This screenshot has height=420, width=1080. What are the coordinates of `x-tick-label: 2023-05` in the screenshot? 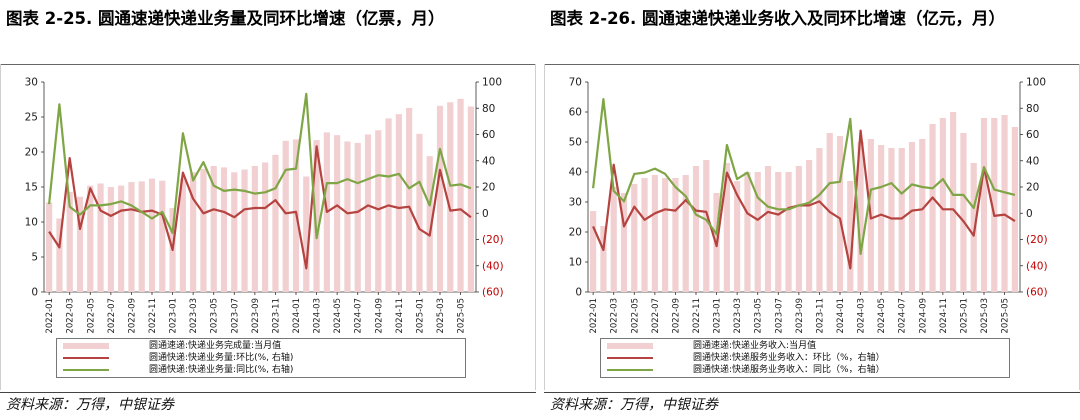 It's located at (759, 316).